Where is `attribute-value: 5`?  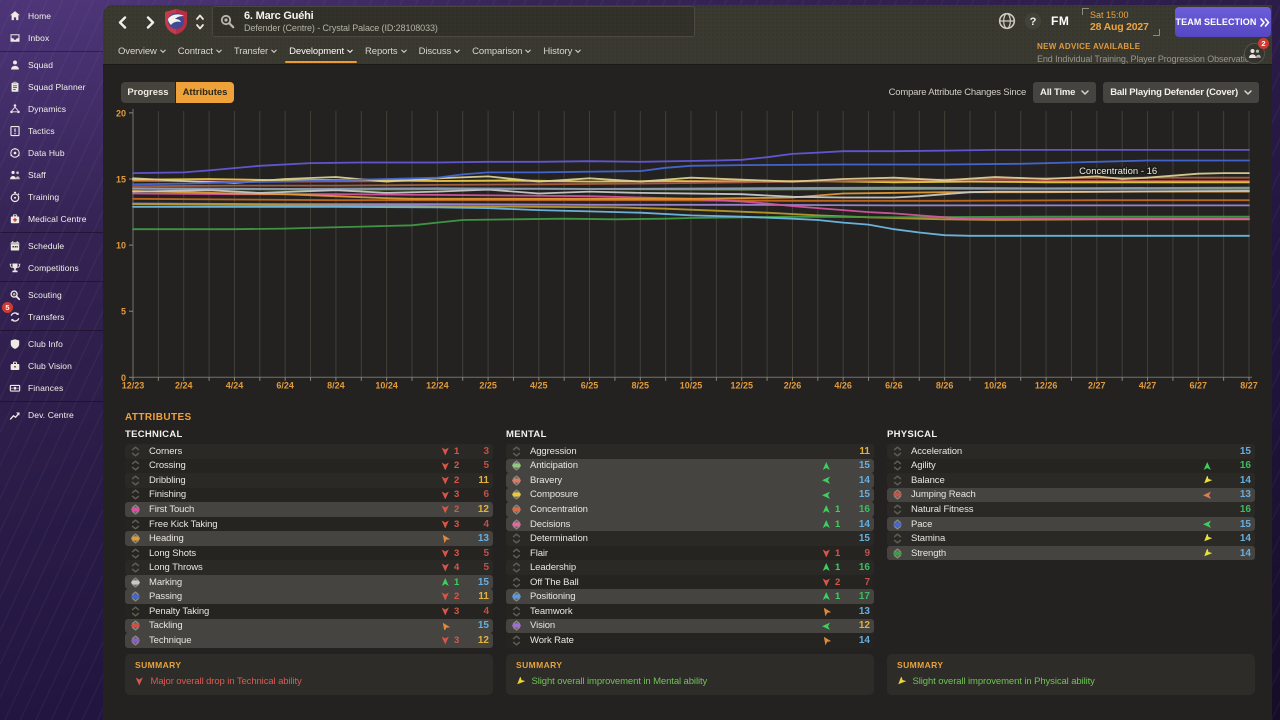 attribute-value: 5 is located at coordinates (486, 553).